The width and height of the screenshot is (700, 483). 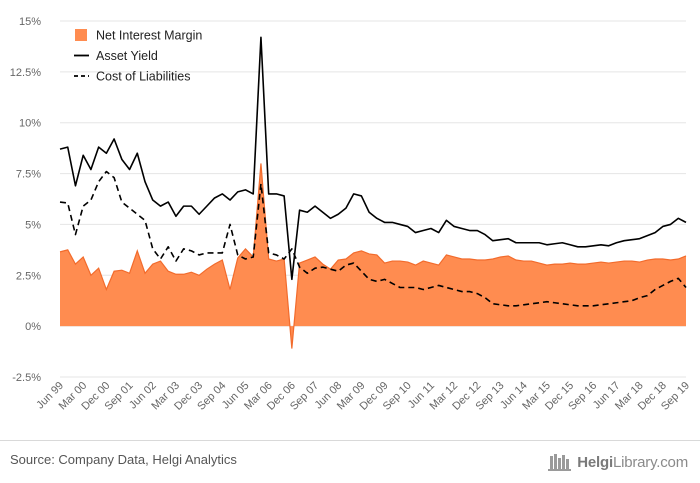 What do you see at coordinates (127, 56) in the screenshot?
I see `legend-label-asset-yield: Asset Yield` at bounding box center [127, 56].